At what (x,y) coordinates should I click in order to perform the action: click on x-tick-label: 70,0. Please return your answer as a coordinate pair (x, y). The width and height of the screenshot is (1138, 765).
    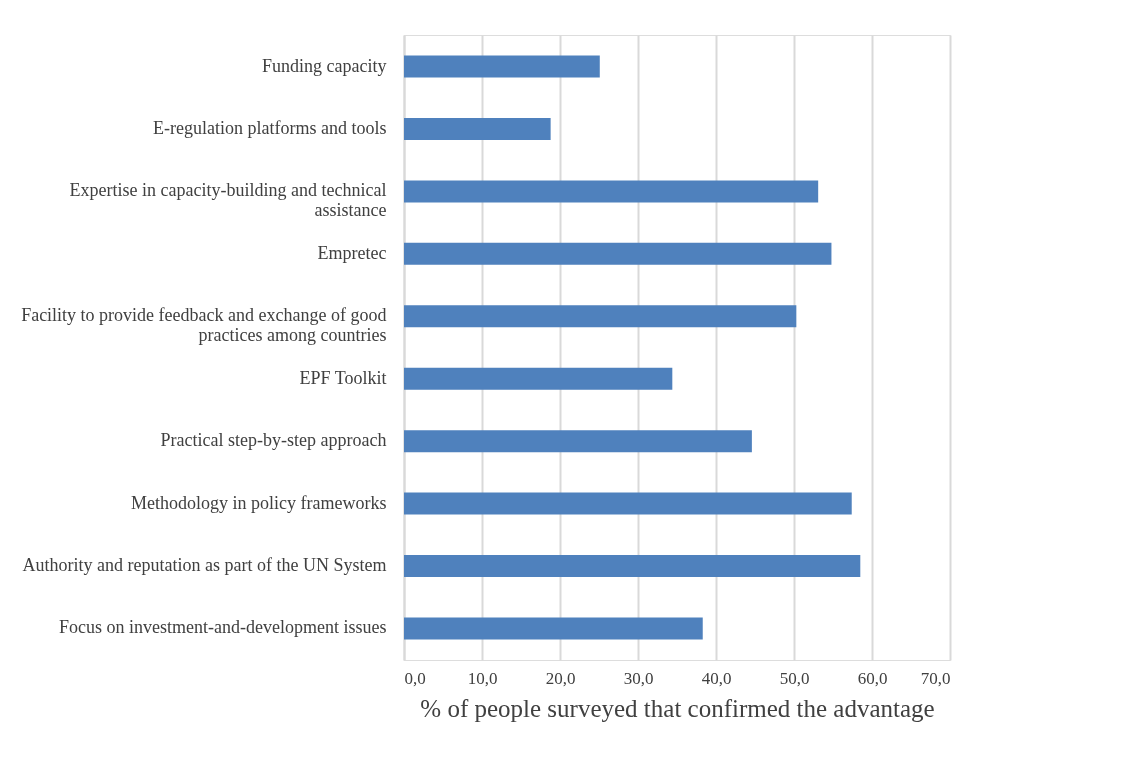
    Looking at the image, I should click on (935, 678).